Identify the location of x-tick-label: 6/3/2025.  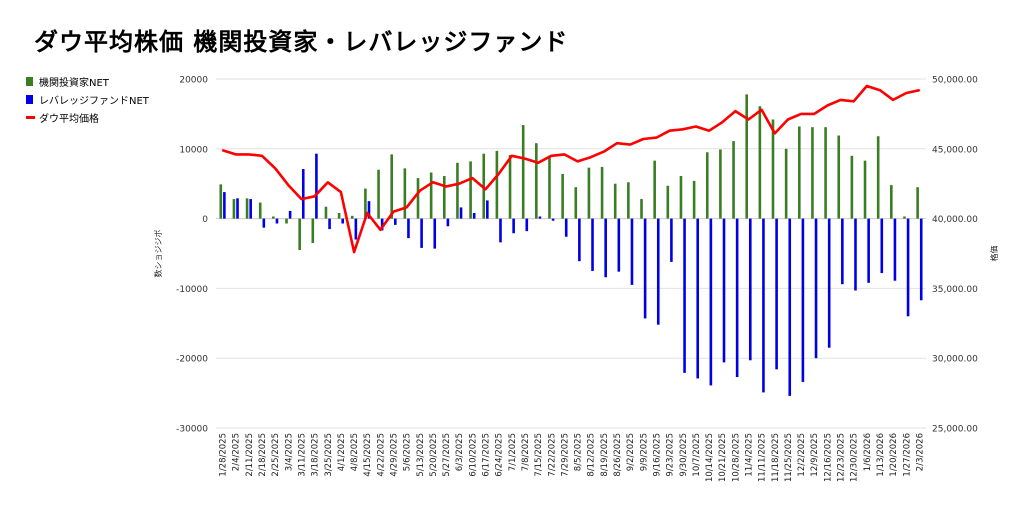
(460, 452).